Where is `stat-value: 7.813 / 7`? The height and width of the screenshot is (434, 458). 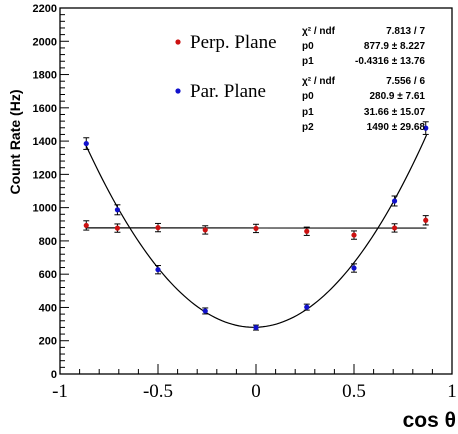
stat-value: 7.813 / 7 is located at coordinates (405, 31).